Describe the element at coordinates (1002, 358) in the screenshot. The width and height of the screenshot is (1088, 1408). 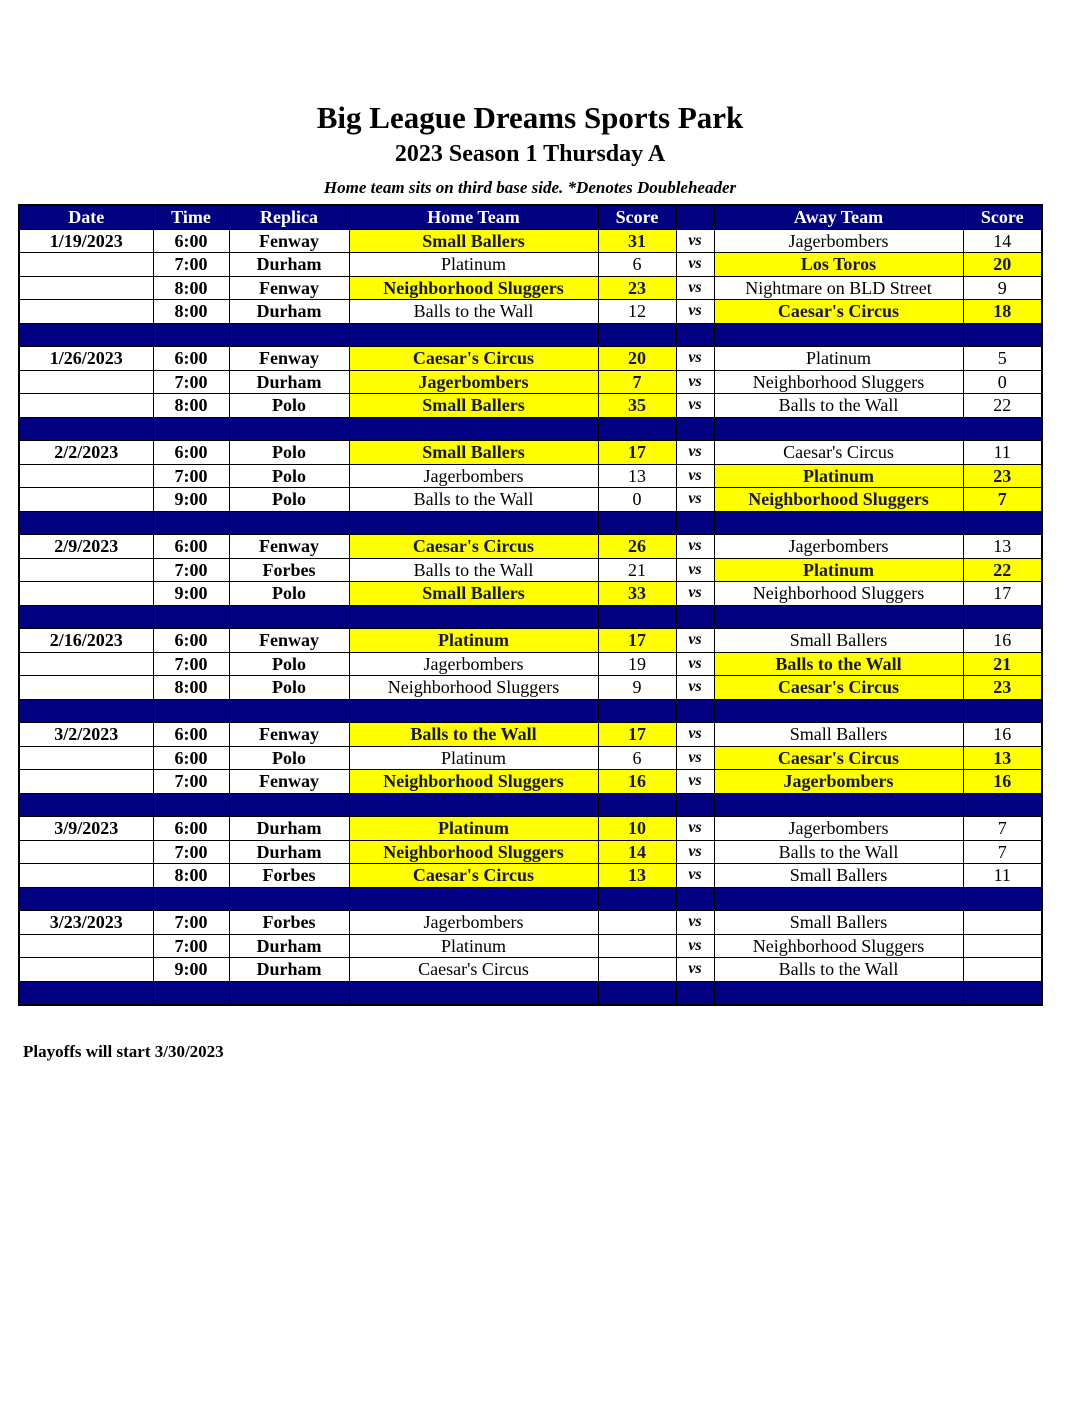
I see `away-score-cell: 5` at that location.